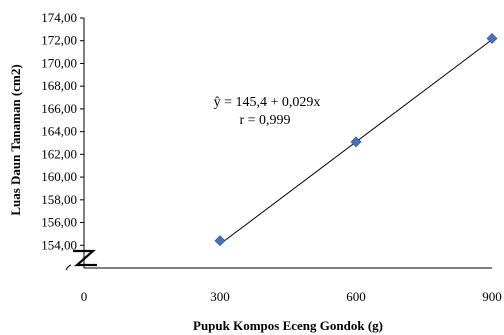 The width and height of the screenshot is (504, 335). I want to click on y-tick-label: 162,00, so click(59, 153).